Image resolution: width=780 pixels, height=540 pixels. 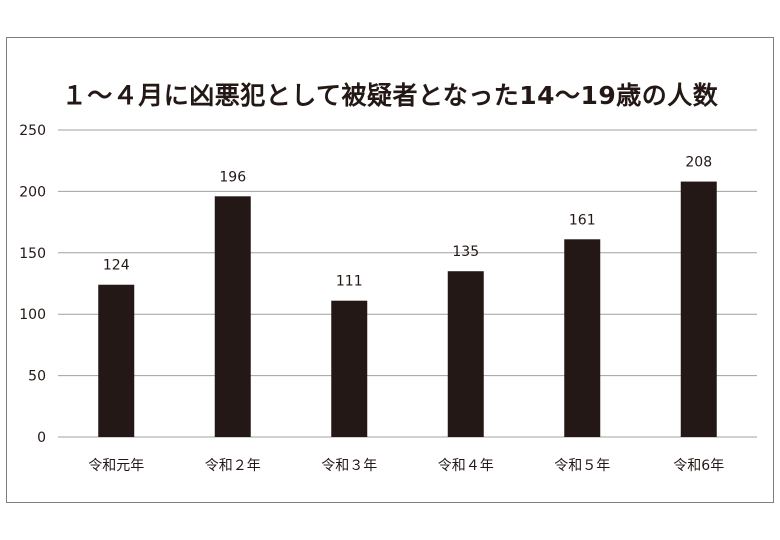 What do you see at coordinates (32, 131) in the screenshot?
I see `y-tick-label: 250` at bounding box center [32, 131].